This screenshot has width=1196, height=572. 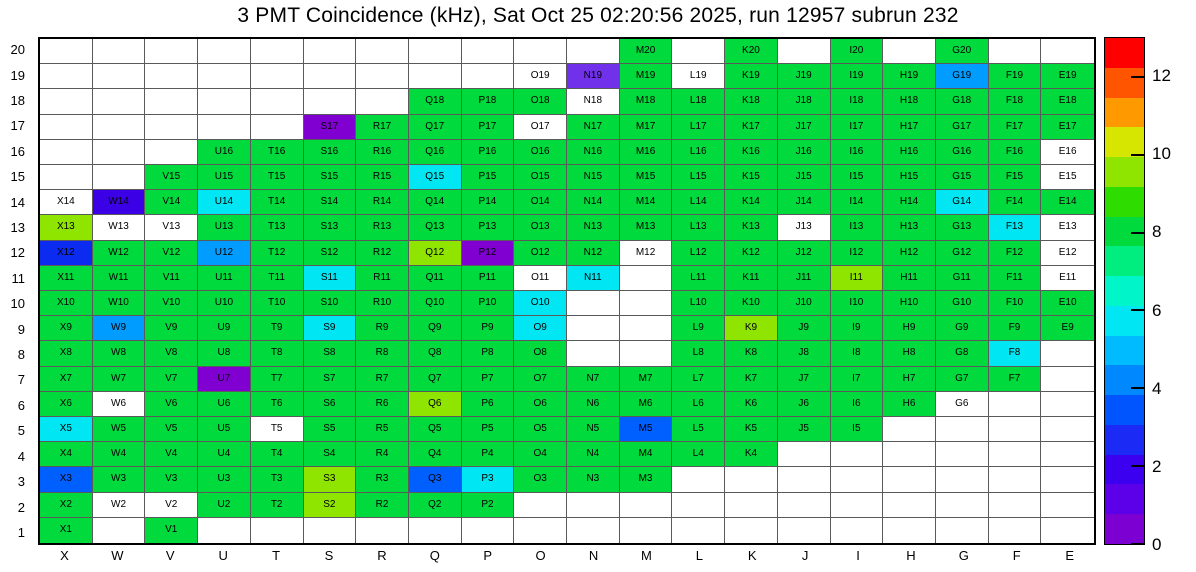 I want to click on heatmap-cell-W16, so click(x=119, y=152).